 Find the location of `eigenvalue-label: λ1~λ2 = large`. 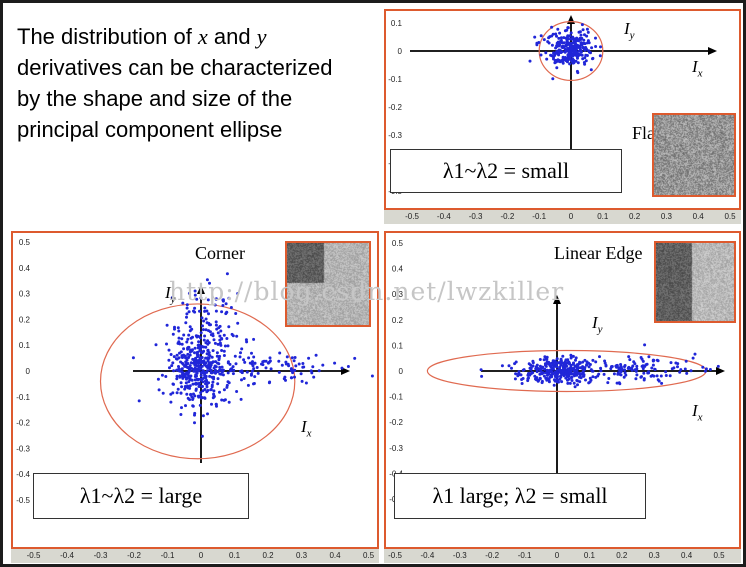

eigenvalue-label: λ1~λ2 = large is located at coordinates (141, 495).